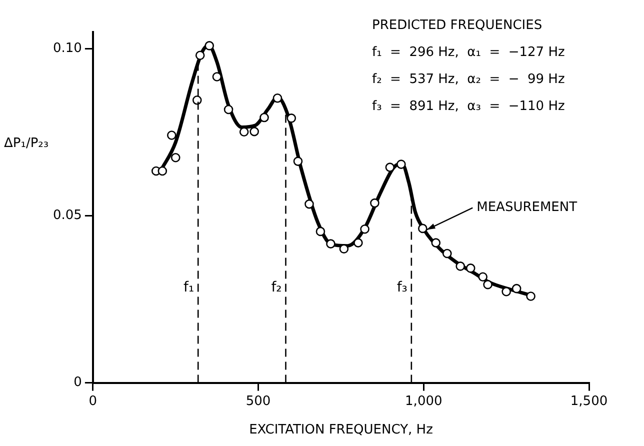 The image size is (644, 446). I want to click on y-tick-label: 0, so click(78, 382).